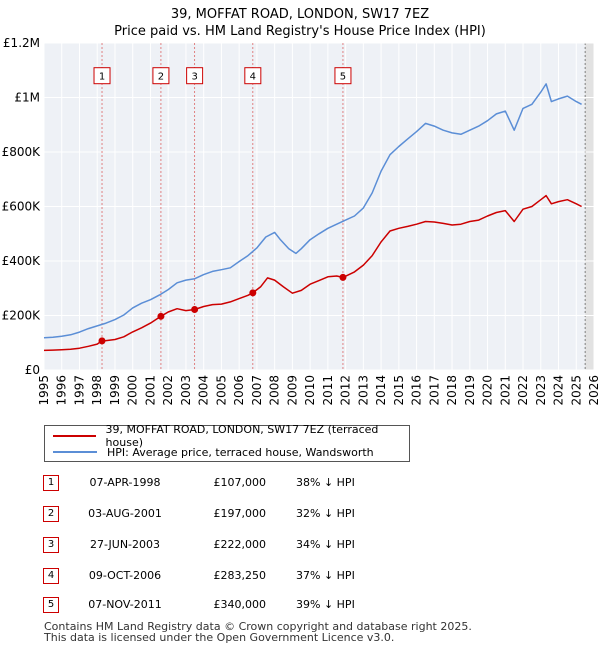 This screenshot has width=600, height=650. What do you see at coordinates (97, 390) in the screenshot?
I see `x-tick-label: 1998` at bounding box center [97, 390].